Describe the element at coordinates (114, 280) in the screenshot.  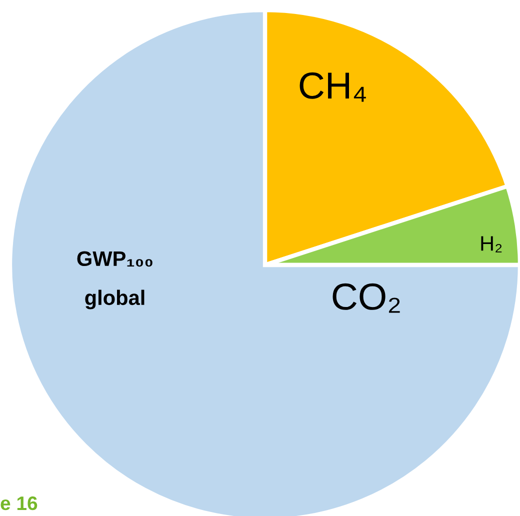
I see `text: GWP₁₀₀ global` at that location.